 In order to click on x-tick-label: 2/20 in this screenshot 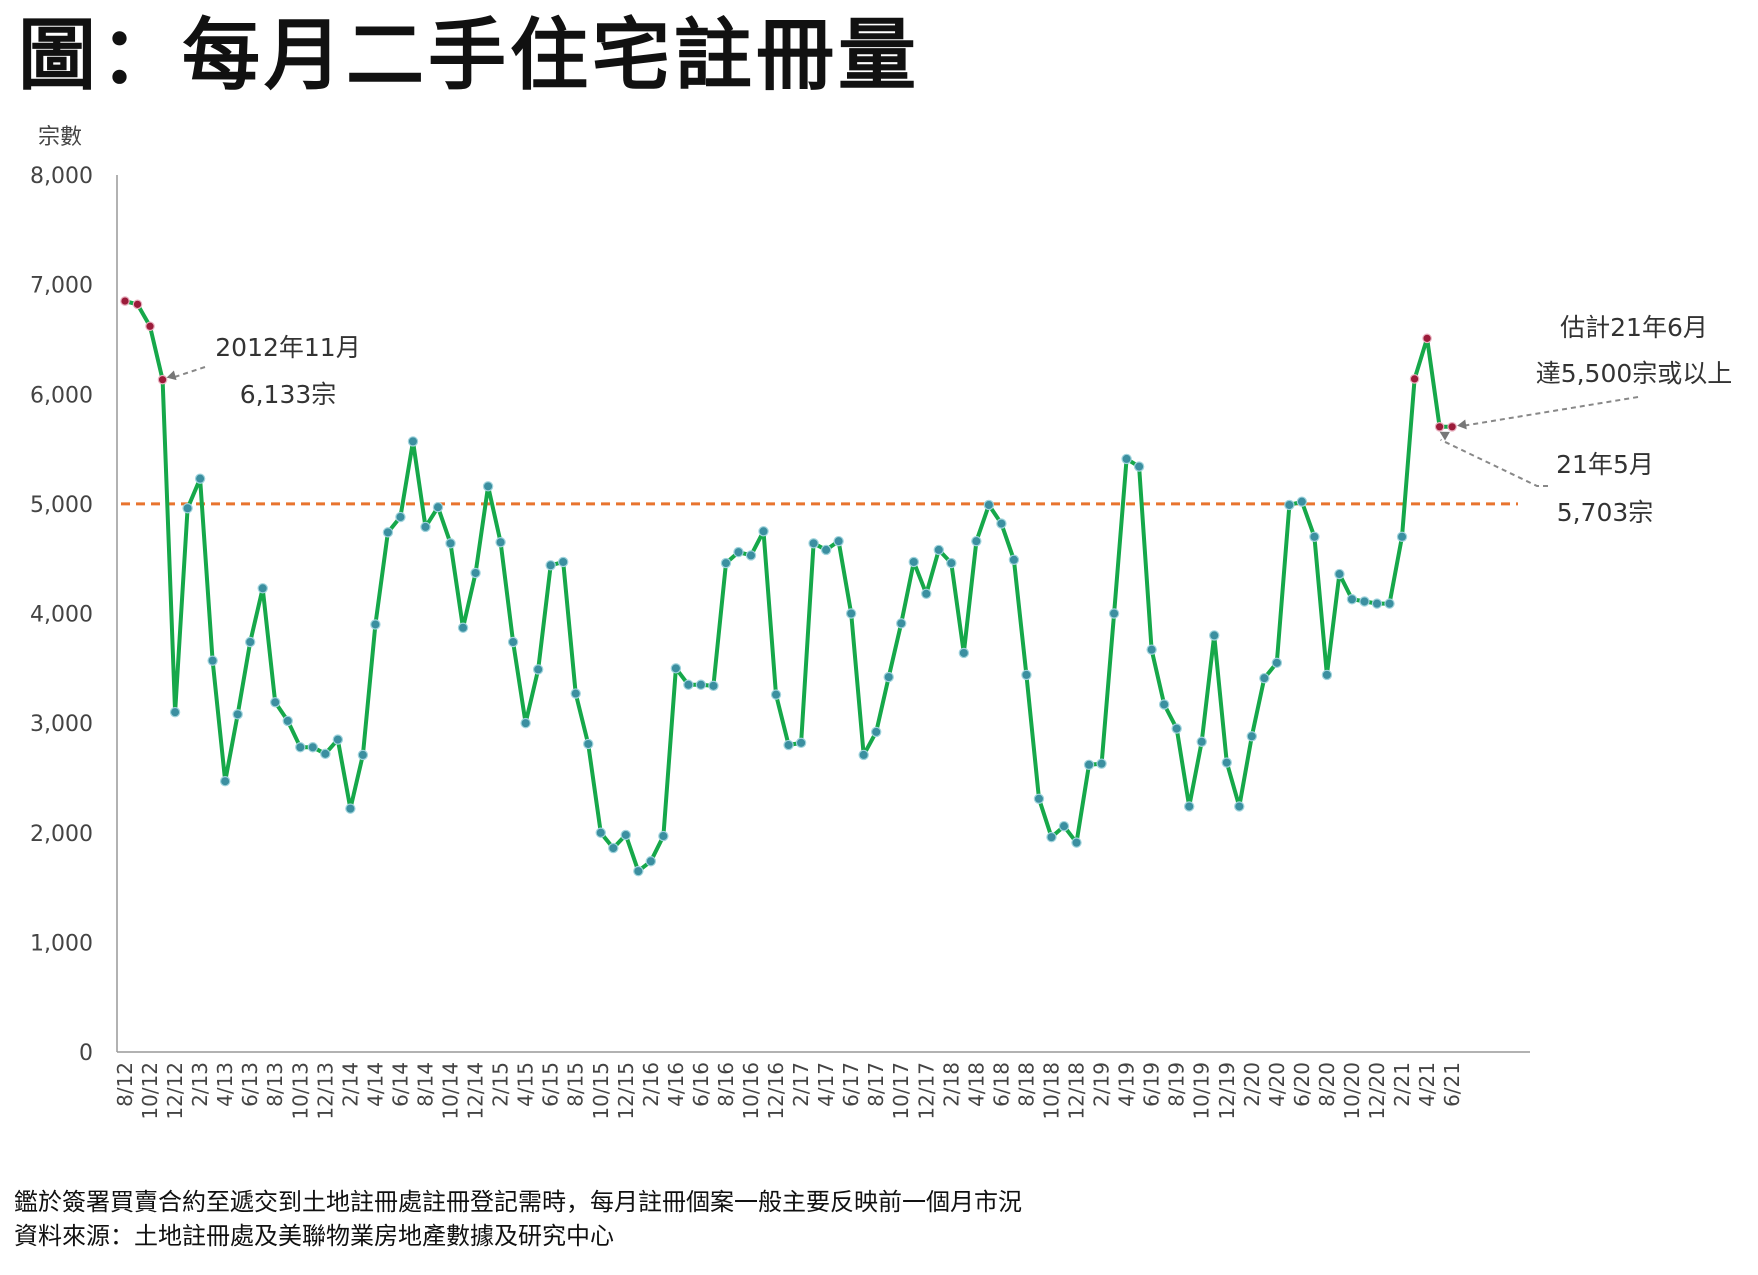, I will do `click(1252, 1084)`.